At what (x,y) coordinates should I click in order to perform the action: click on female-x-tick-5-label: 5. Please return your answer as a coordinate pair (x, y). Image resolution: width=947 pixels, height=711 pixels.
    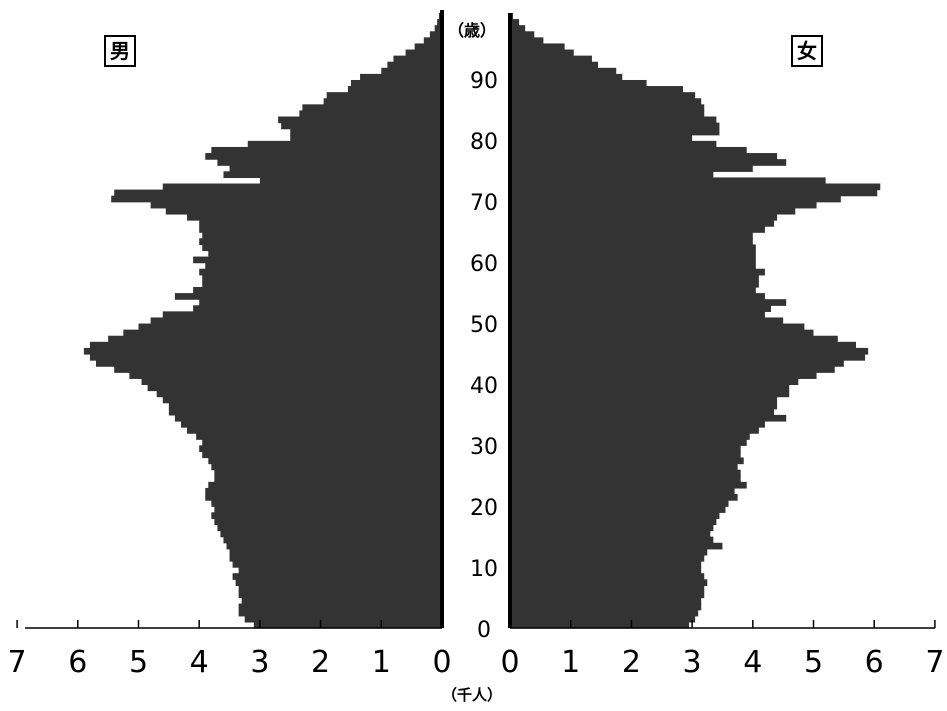
    Looking at the image, I should click on (813, 662).